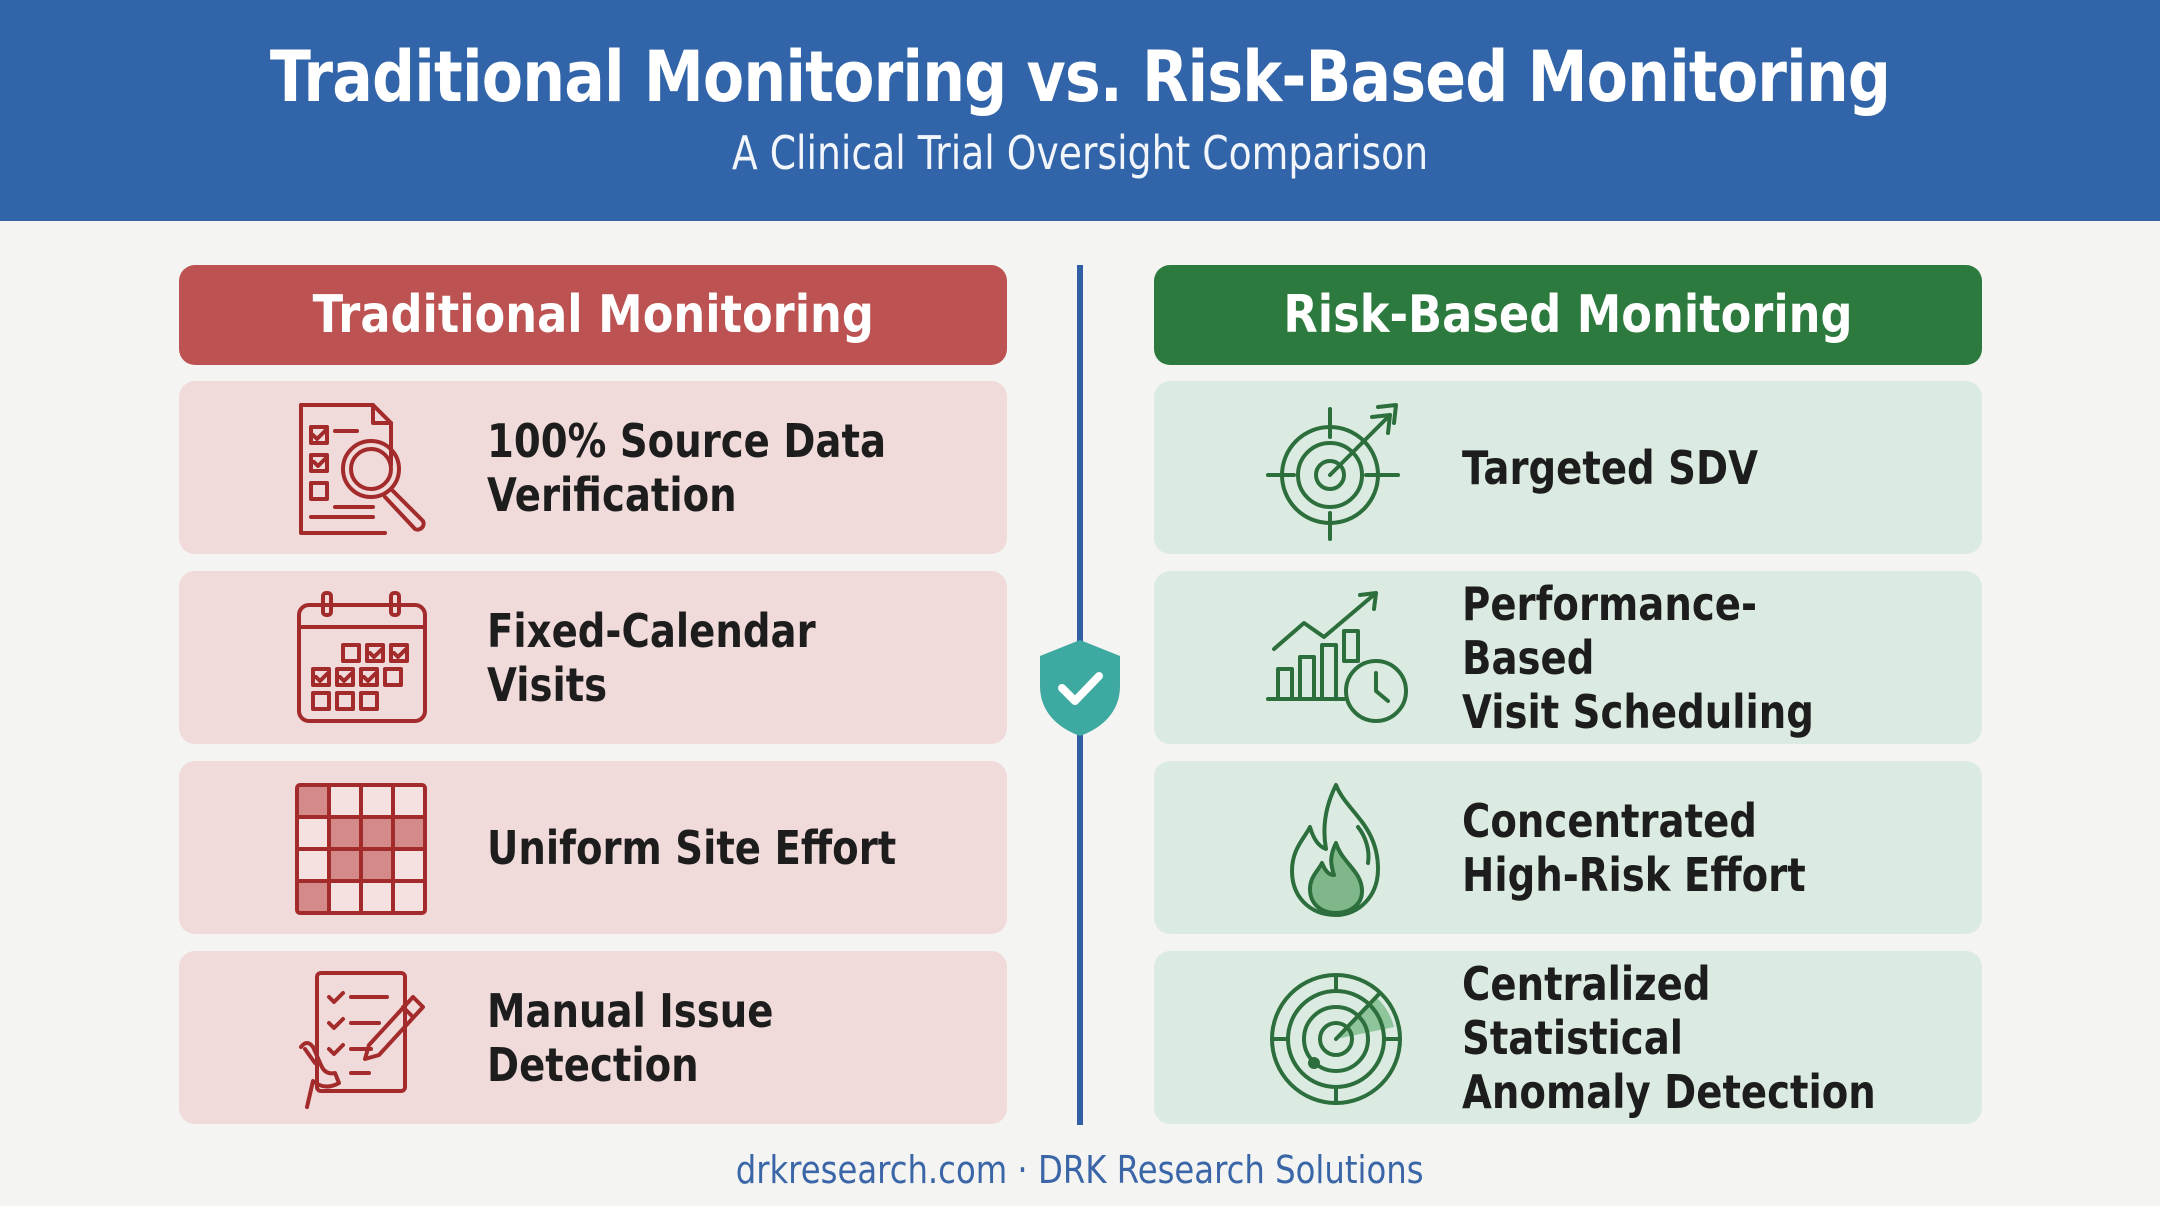 This screenshot has width=2160, height=1206. What do you see at coordinates (687, 467) in the screenshot?
I see `traditional-item-label: 100% Source Data Verification` at bounding box center [687, 467].